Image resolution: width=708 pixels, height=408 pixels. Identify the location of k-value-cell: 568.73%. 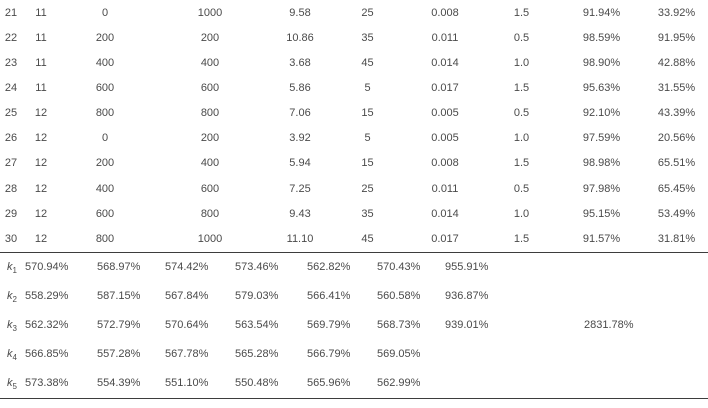
(399, 325).